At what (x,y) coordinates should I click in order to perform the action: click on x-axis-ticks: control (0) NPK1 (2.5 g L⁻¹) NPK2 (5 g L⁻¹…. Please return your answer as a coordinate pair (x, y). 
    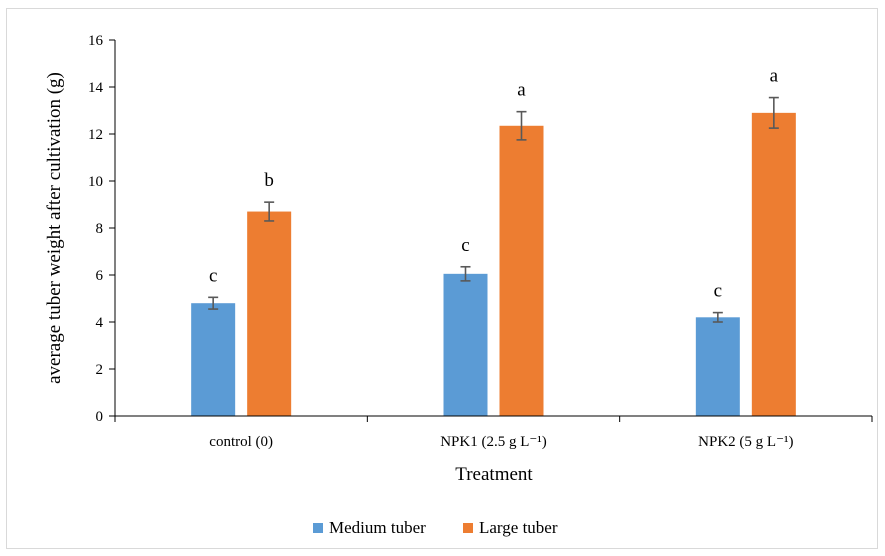
    Looking at the image, I should click on (493, 433).